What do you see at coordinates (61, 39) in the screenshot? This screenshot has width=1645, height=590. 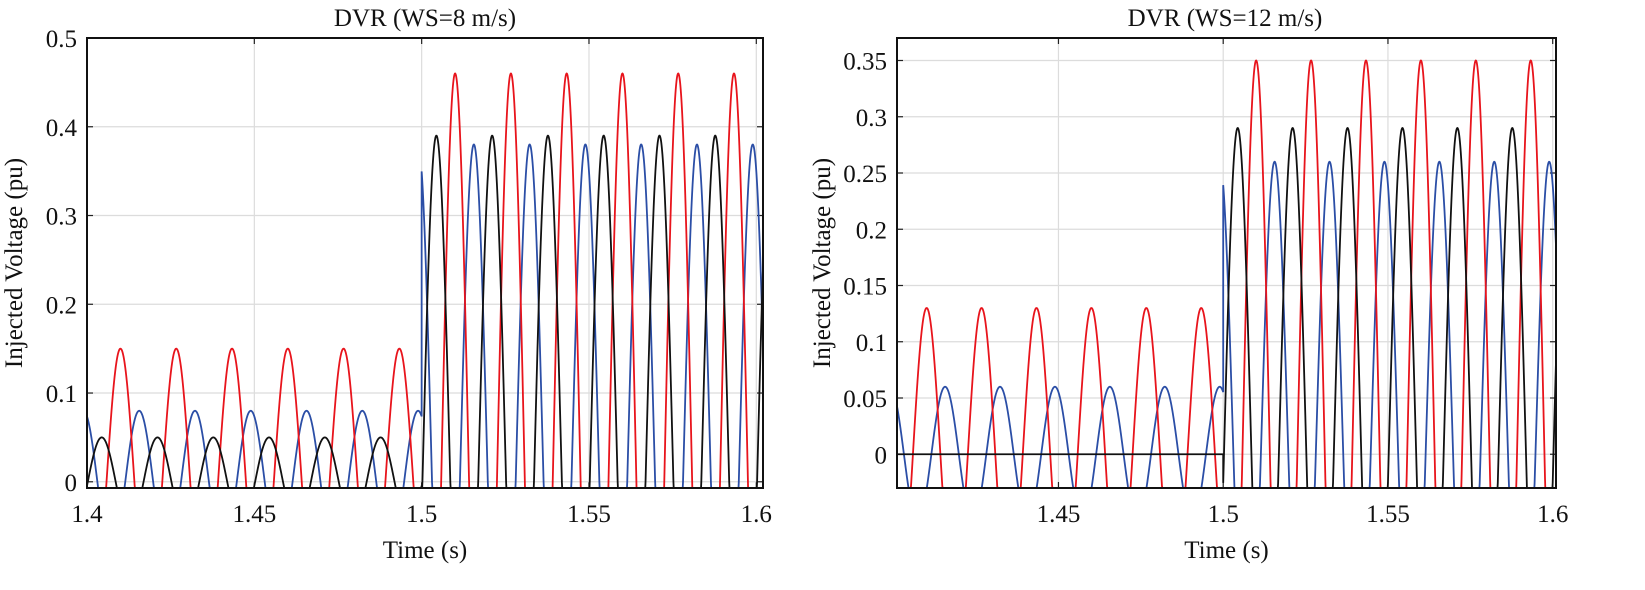 I see `y-tick-label: 0.5` at bounding box center [61, 39].